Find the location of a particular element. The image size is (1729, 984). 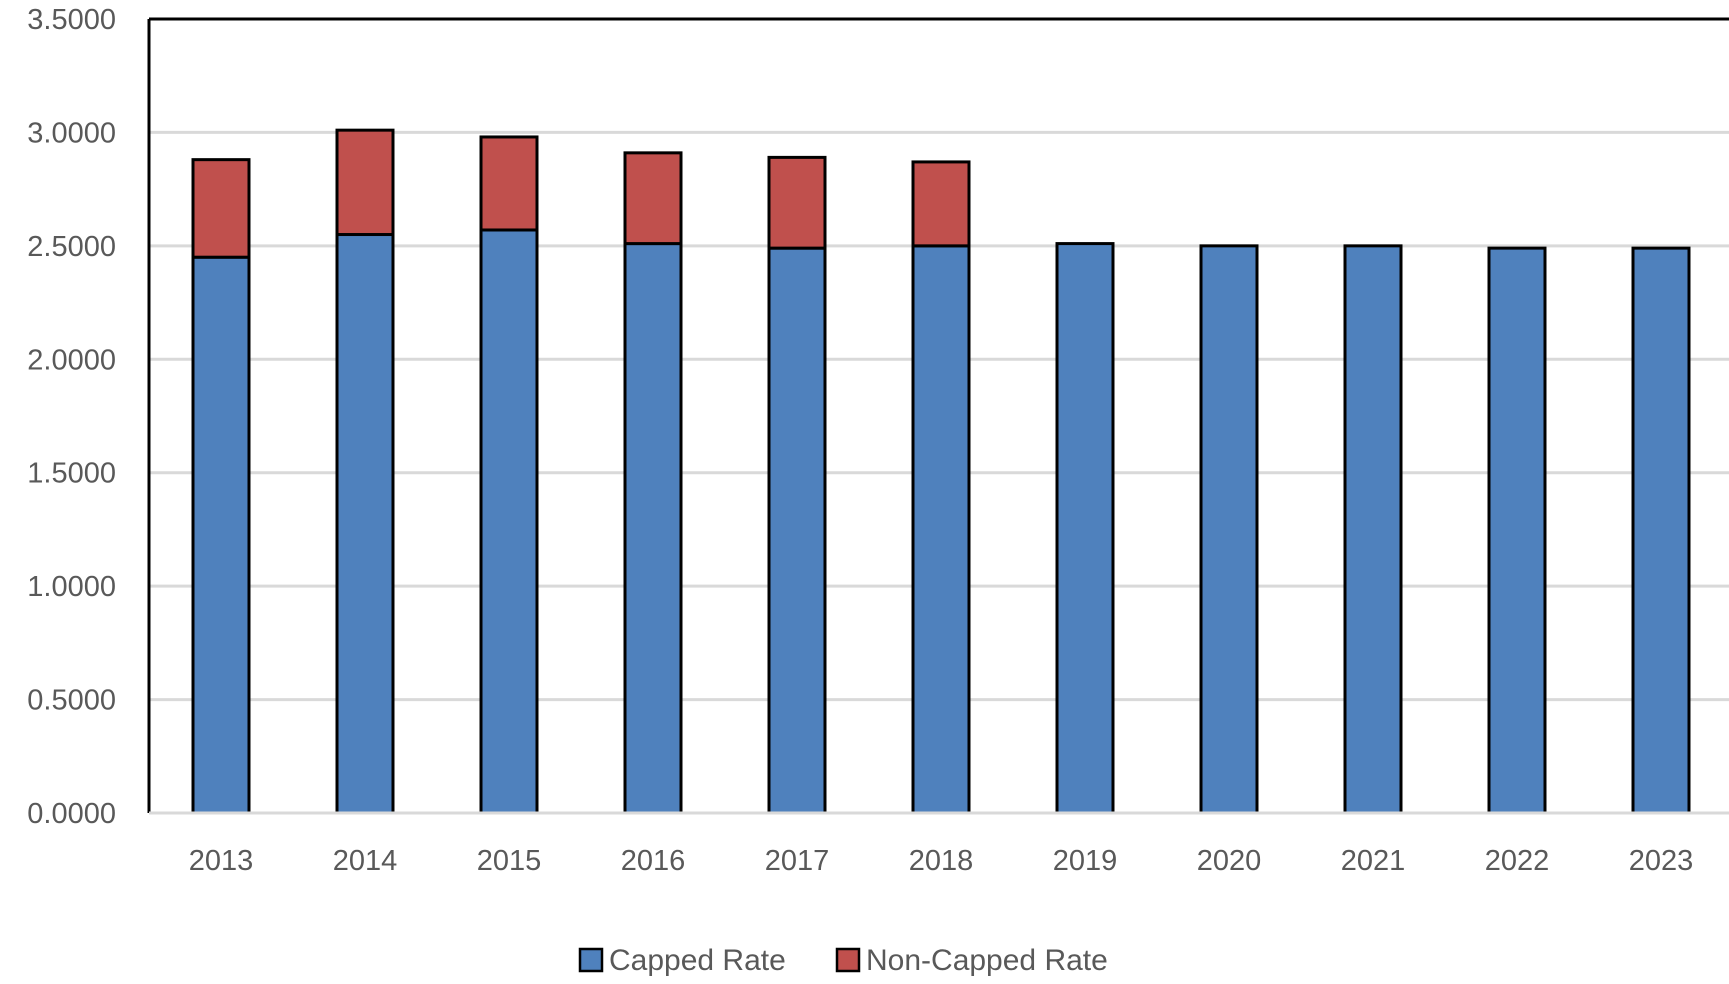

bar-non-capped-rate-2015 is located at coordinates (509, 183).